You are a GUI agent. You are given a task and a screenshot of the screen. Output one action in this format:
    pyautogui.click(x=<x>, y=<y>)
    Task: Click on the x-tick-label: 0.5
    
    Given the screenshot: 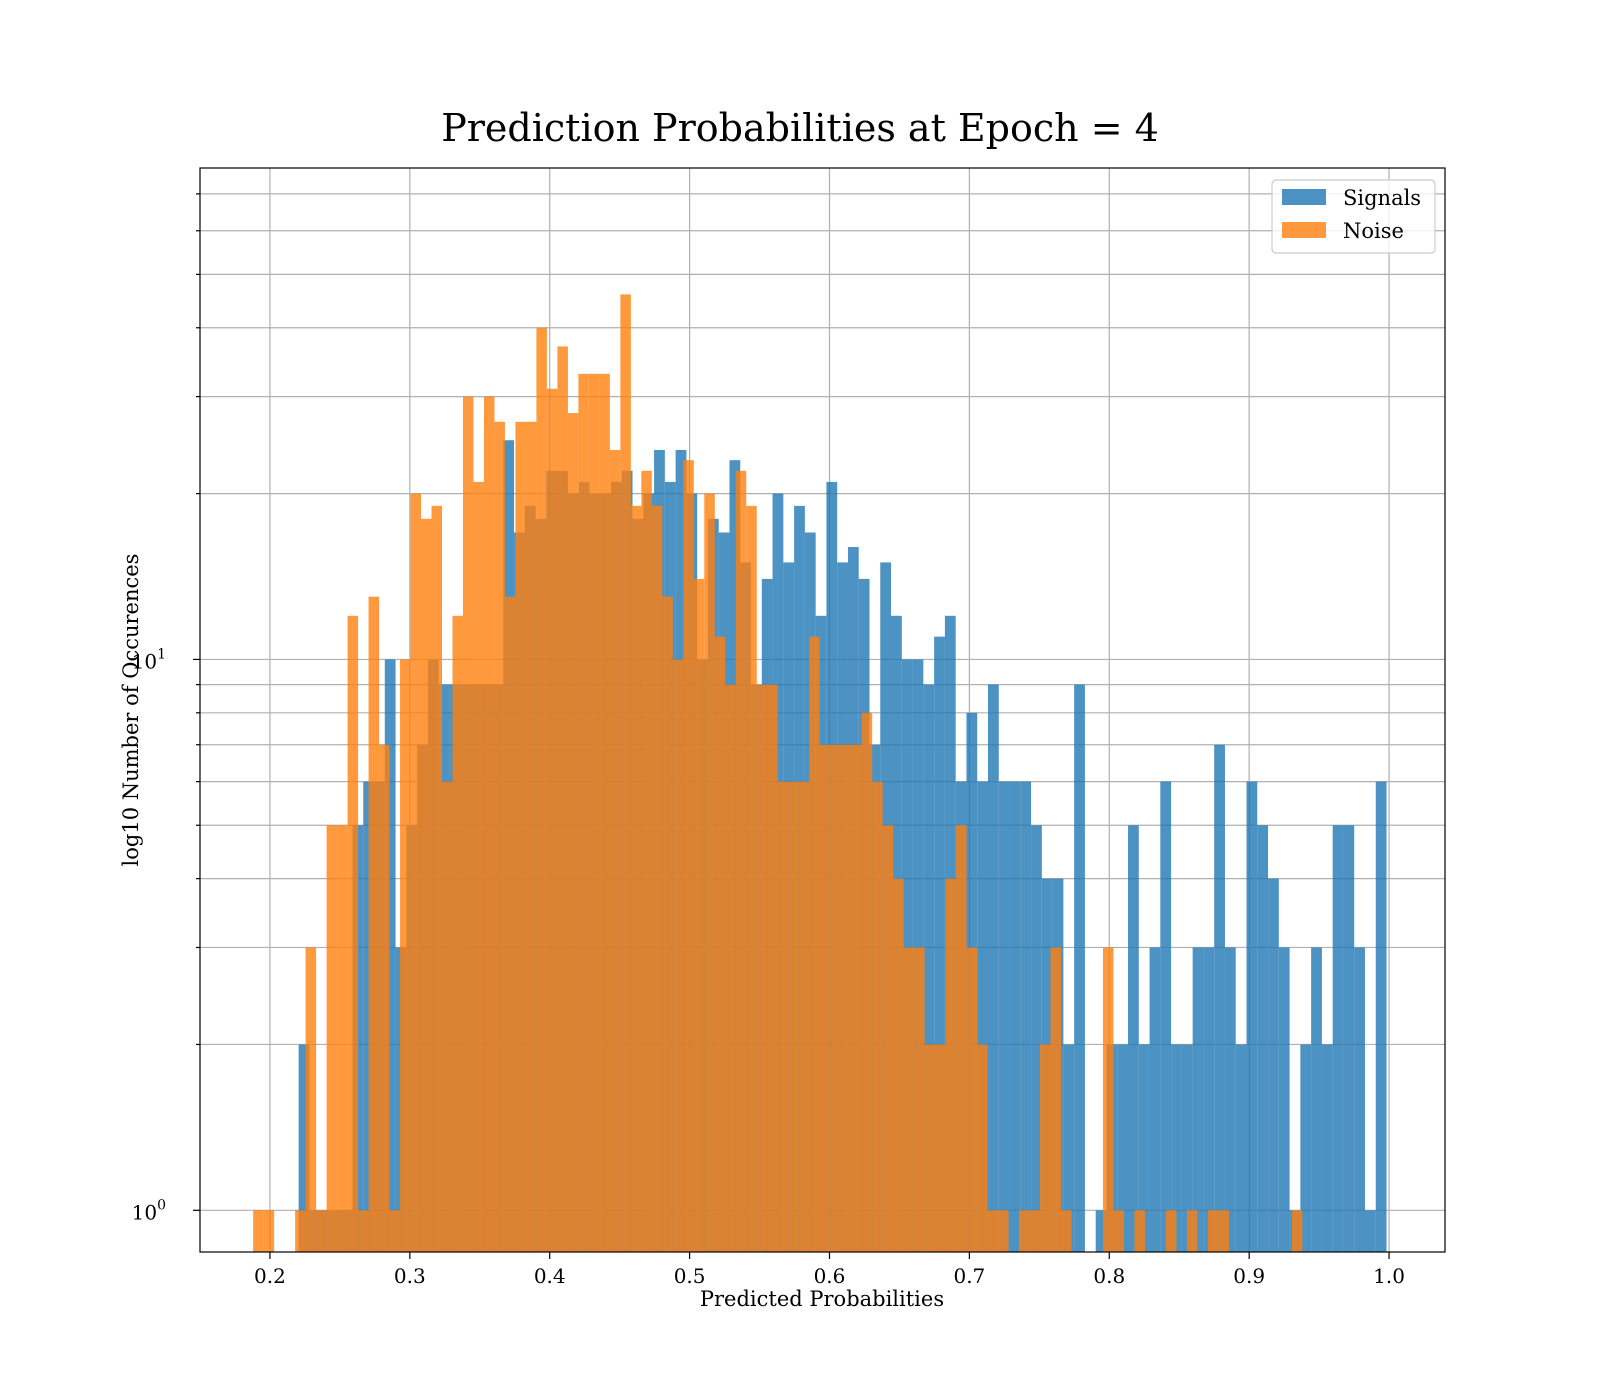 What is the action you would take?
    pyautogui.click(x=690, y=1276)
    